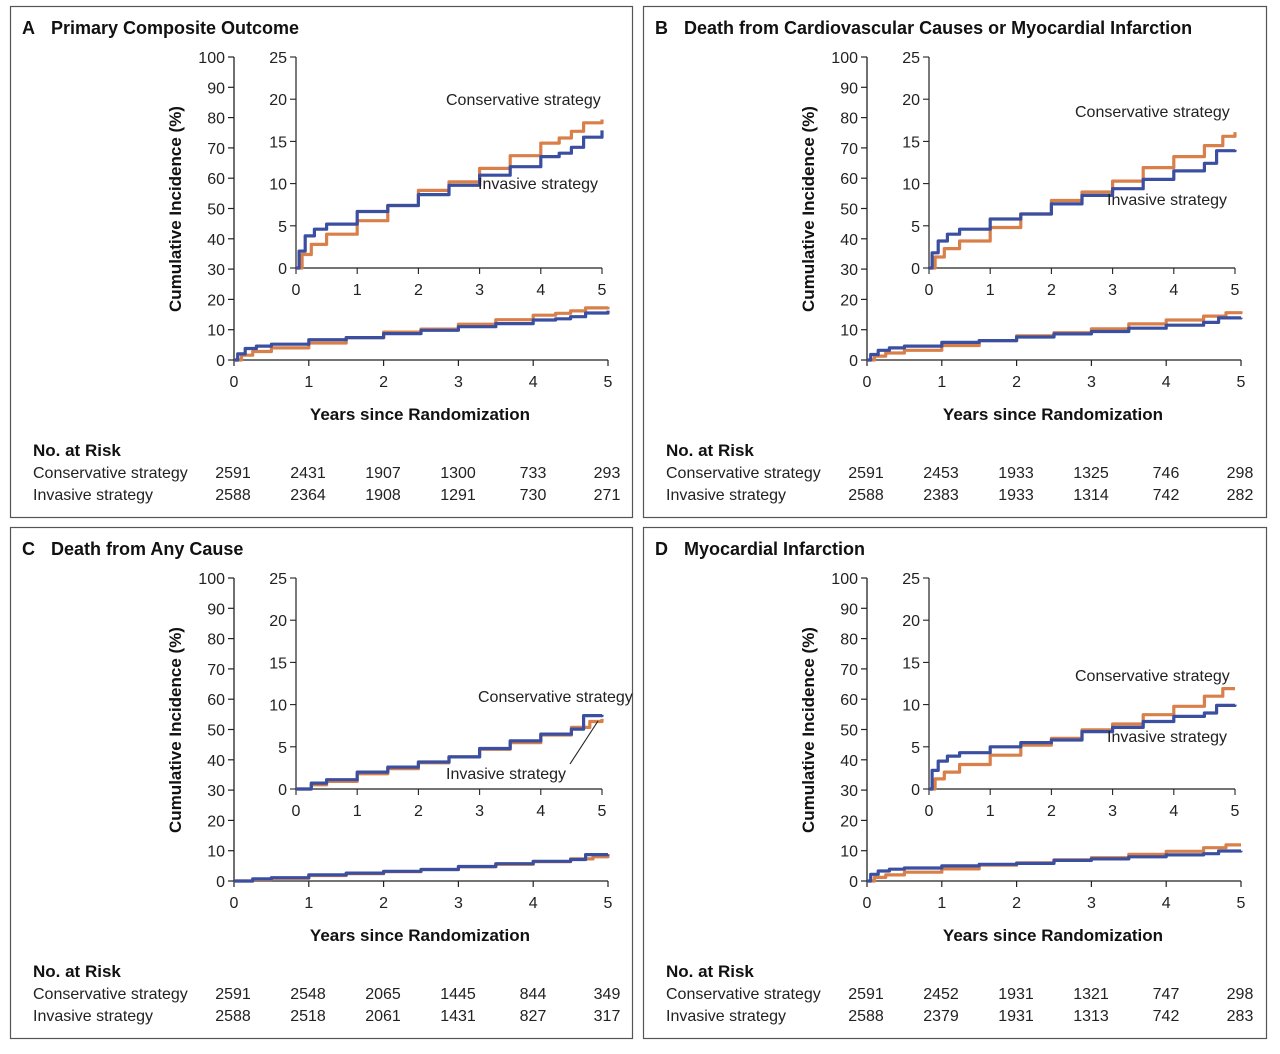 The image size is (1280, 1054). Describe the element at coordinates (308, 473) in the screenshot. I see `risk-cell: 2431` at that location.